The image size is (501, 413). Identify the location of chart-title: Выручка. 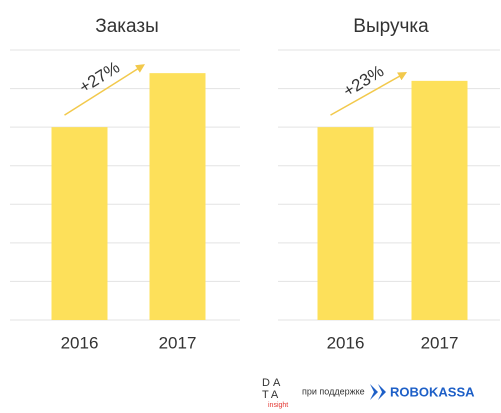
(391, 26).